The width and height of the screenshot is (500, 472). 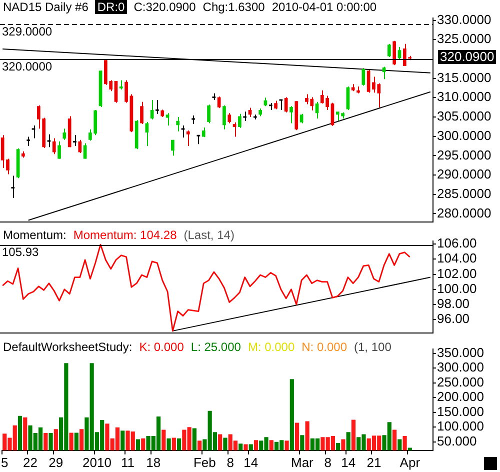 I want to click on text: Chg:1.6300, so click(x=233, y=7).